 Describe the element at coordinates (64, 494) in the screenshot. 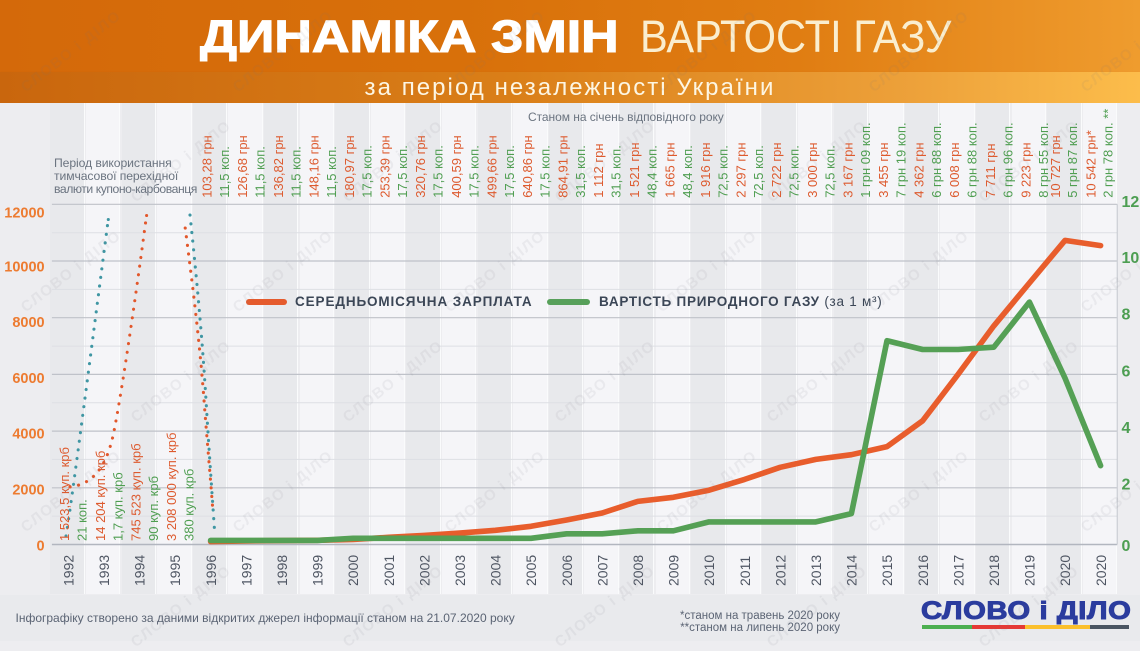

I see `svg-text: 1 523,5 куп. крб` at that location.